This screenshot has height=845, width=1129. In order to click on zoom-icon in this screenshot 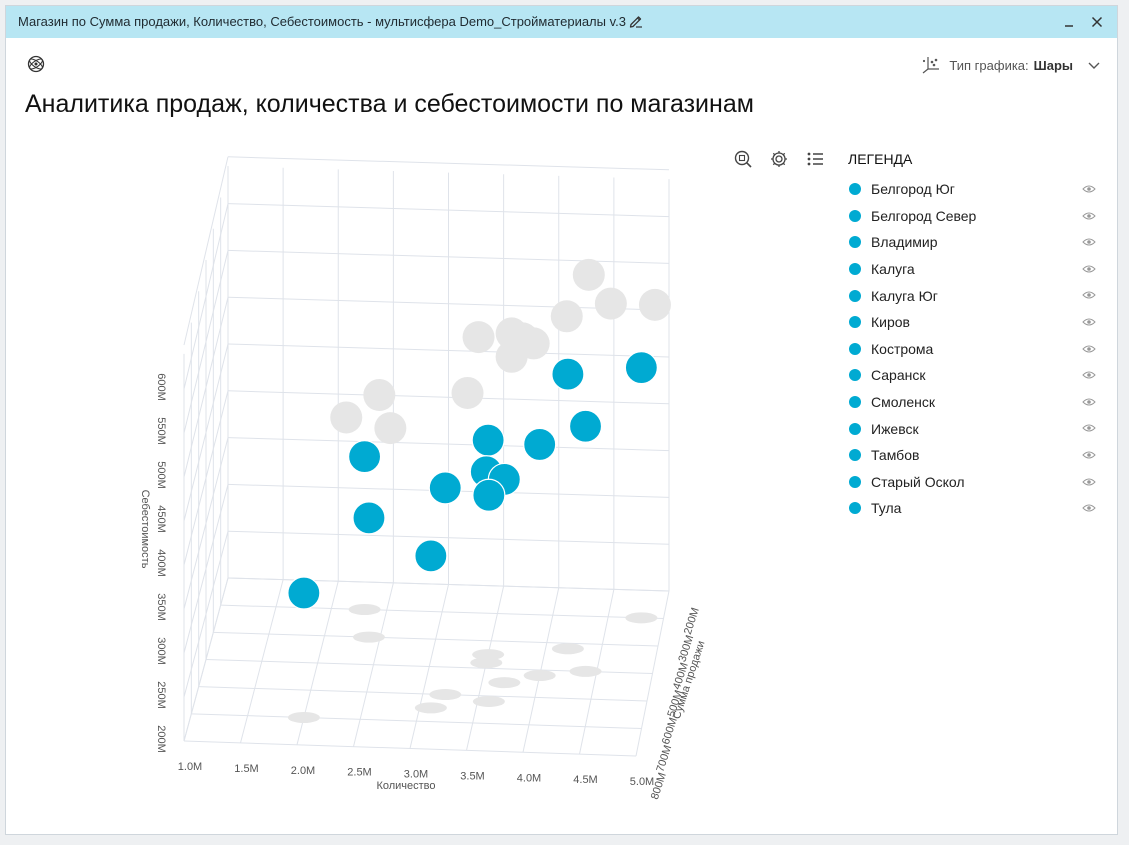, I will do `click(743, 159)`.